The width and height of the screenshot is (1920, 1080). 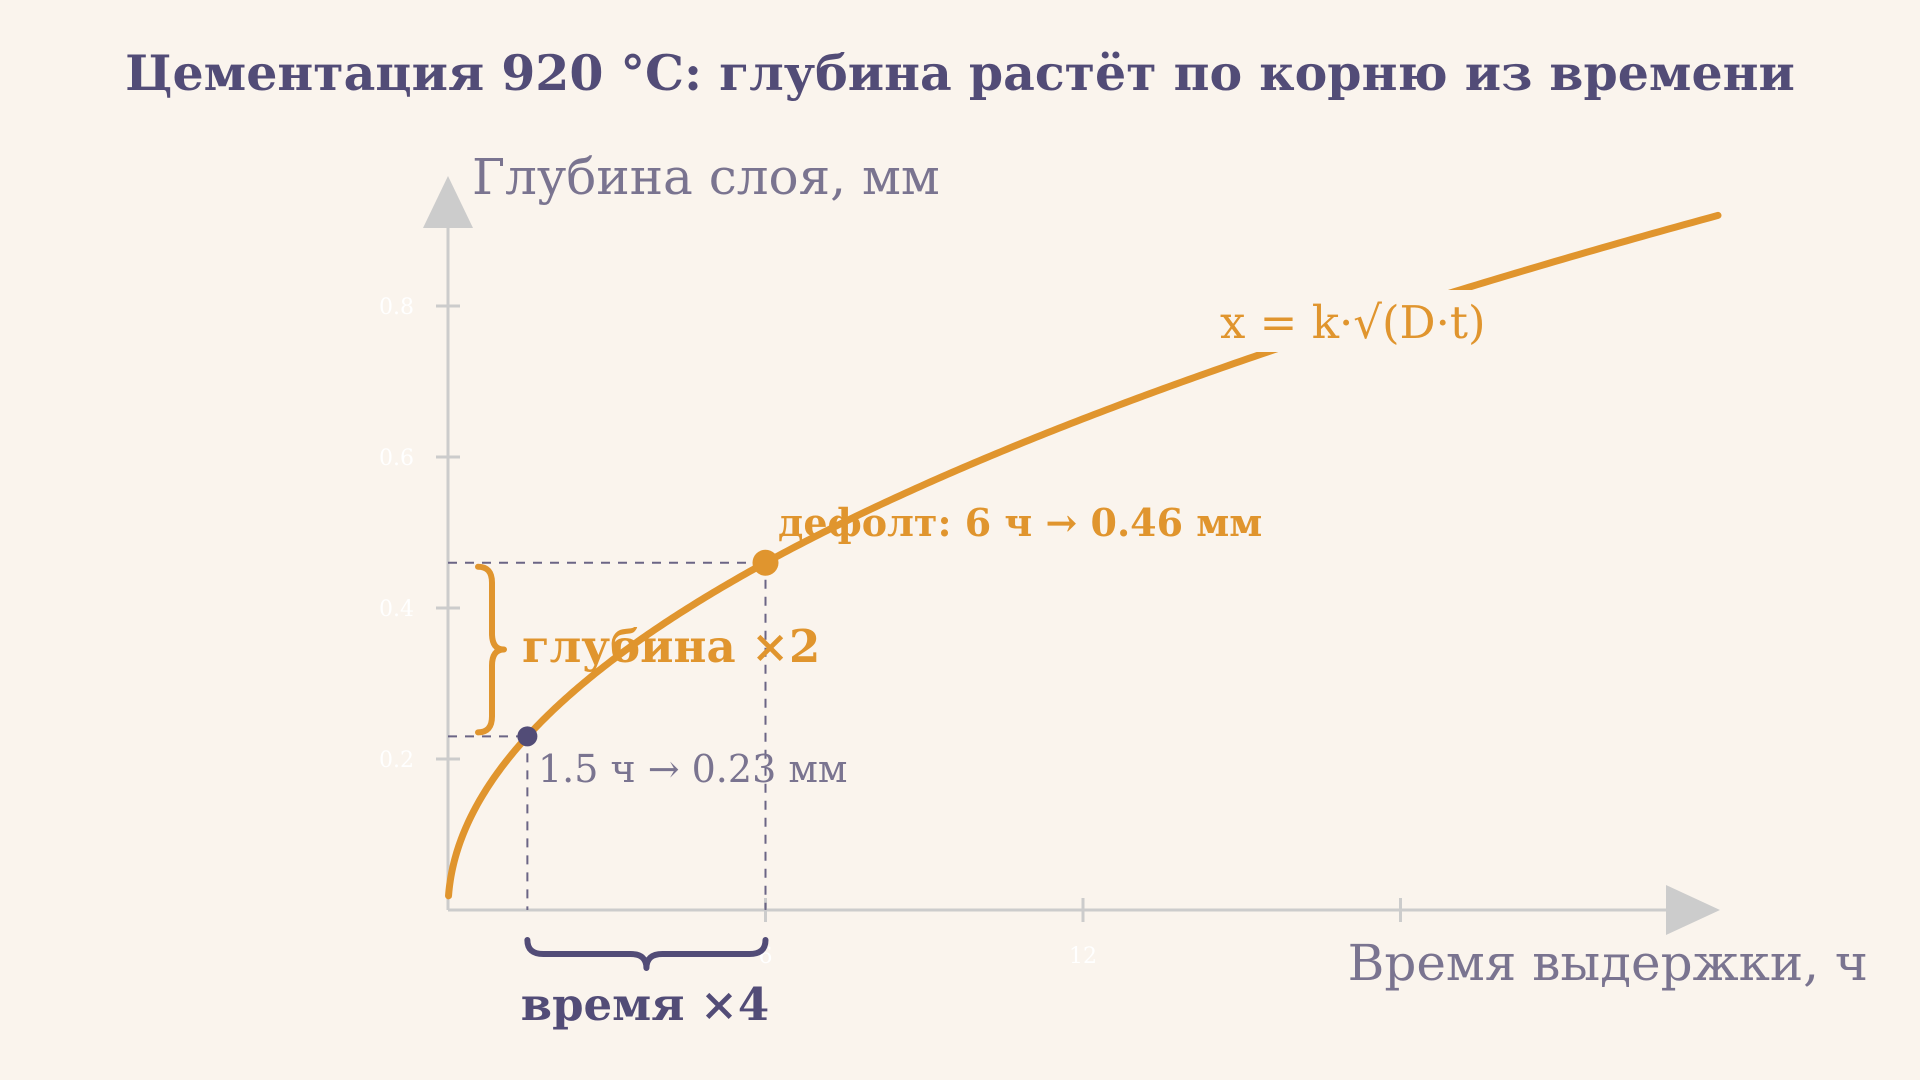 What do you see at coordinates (646, 954) in the screenshot?
I see `time-brace-icon` at bounding box center [646, 954].